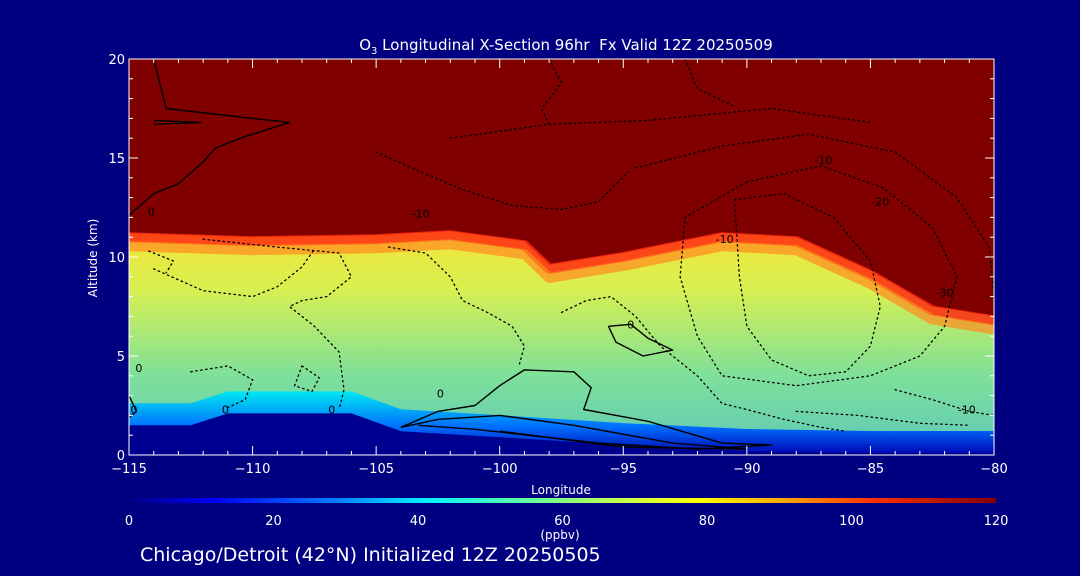 This screenshot has width=1080, height=576. Describe the element at coordinates (851, 521) in the screenshot. I see `colorbar-tick-label: 100` at that location.